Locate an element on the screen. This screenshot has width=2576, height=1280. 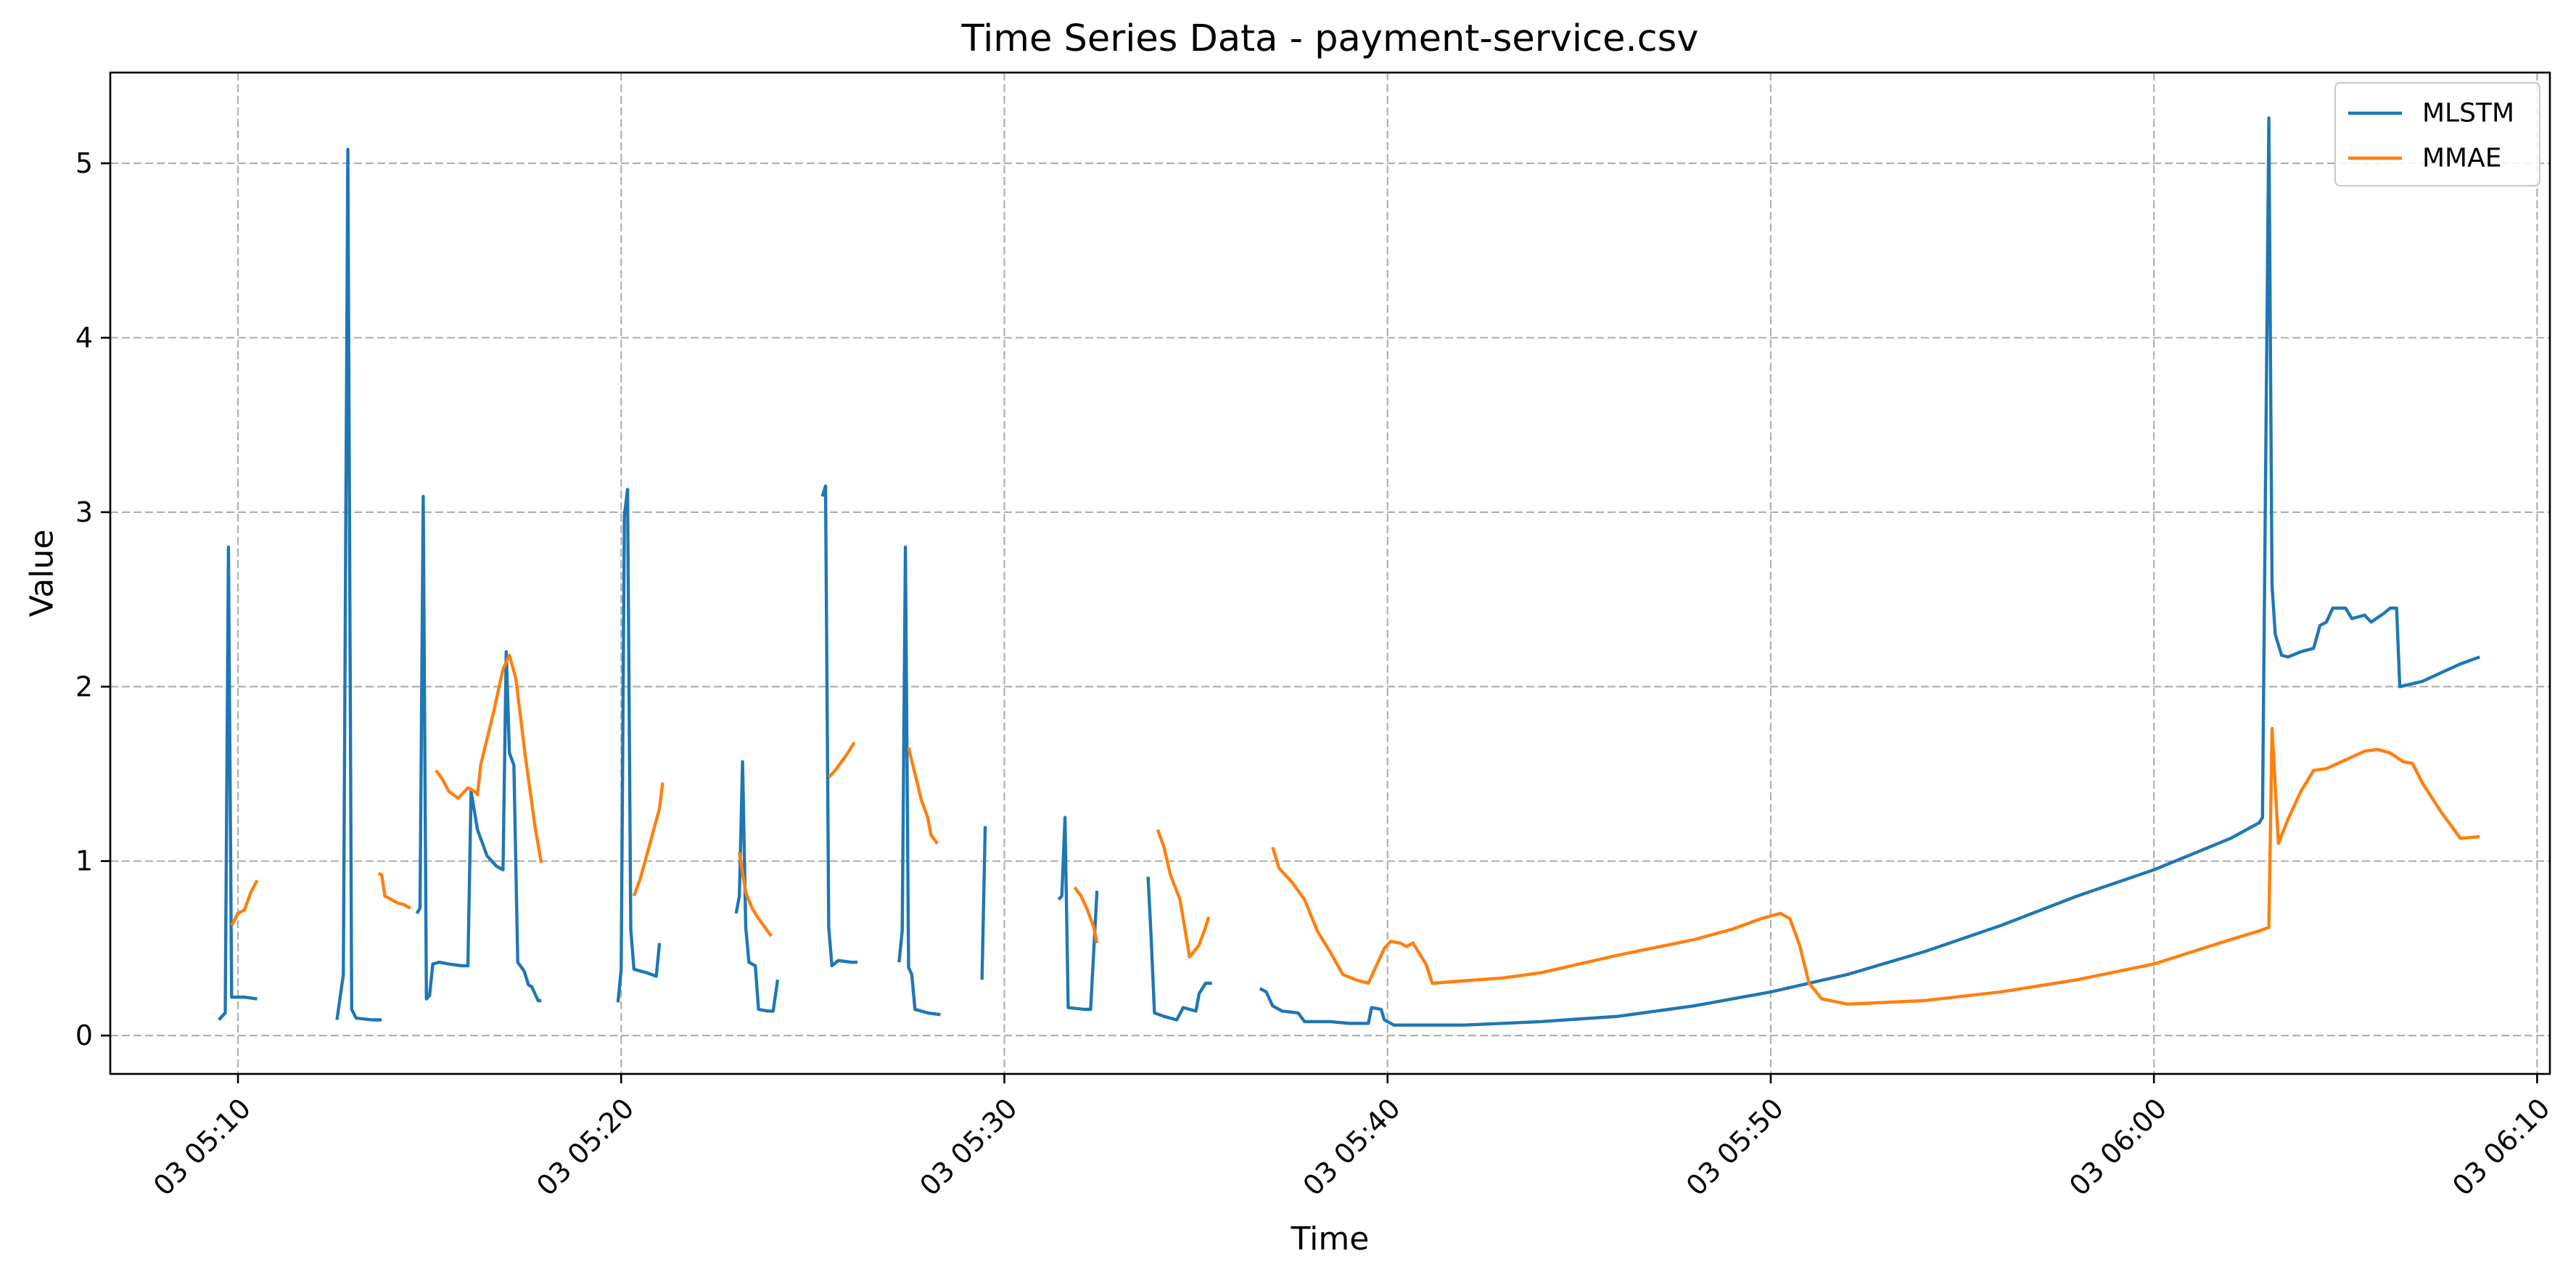
legend-label-mmae: MMAE is located at coordinates (2462, 158).